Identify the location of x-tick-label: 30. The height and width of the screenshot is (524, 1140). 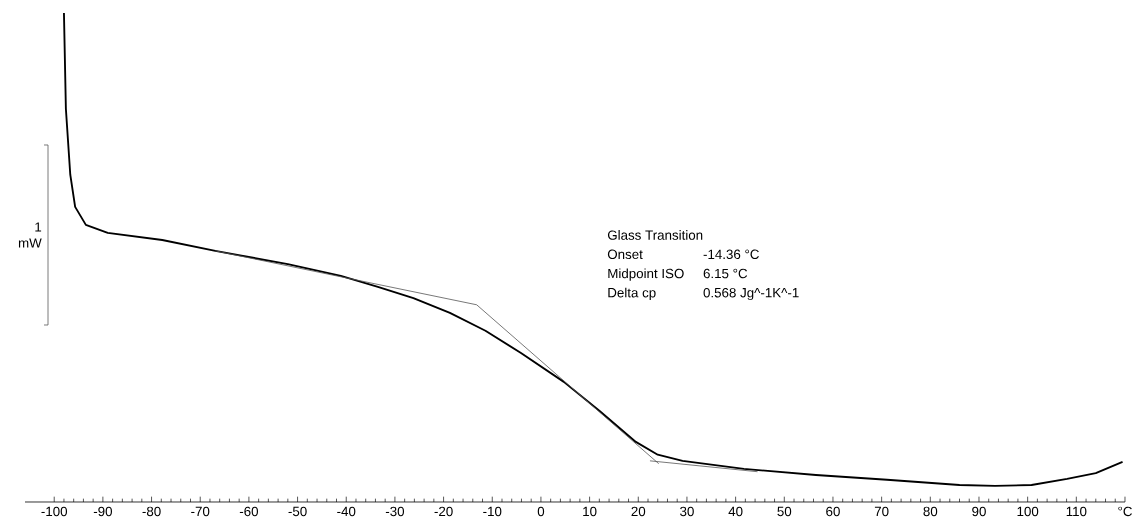
(687, 511).